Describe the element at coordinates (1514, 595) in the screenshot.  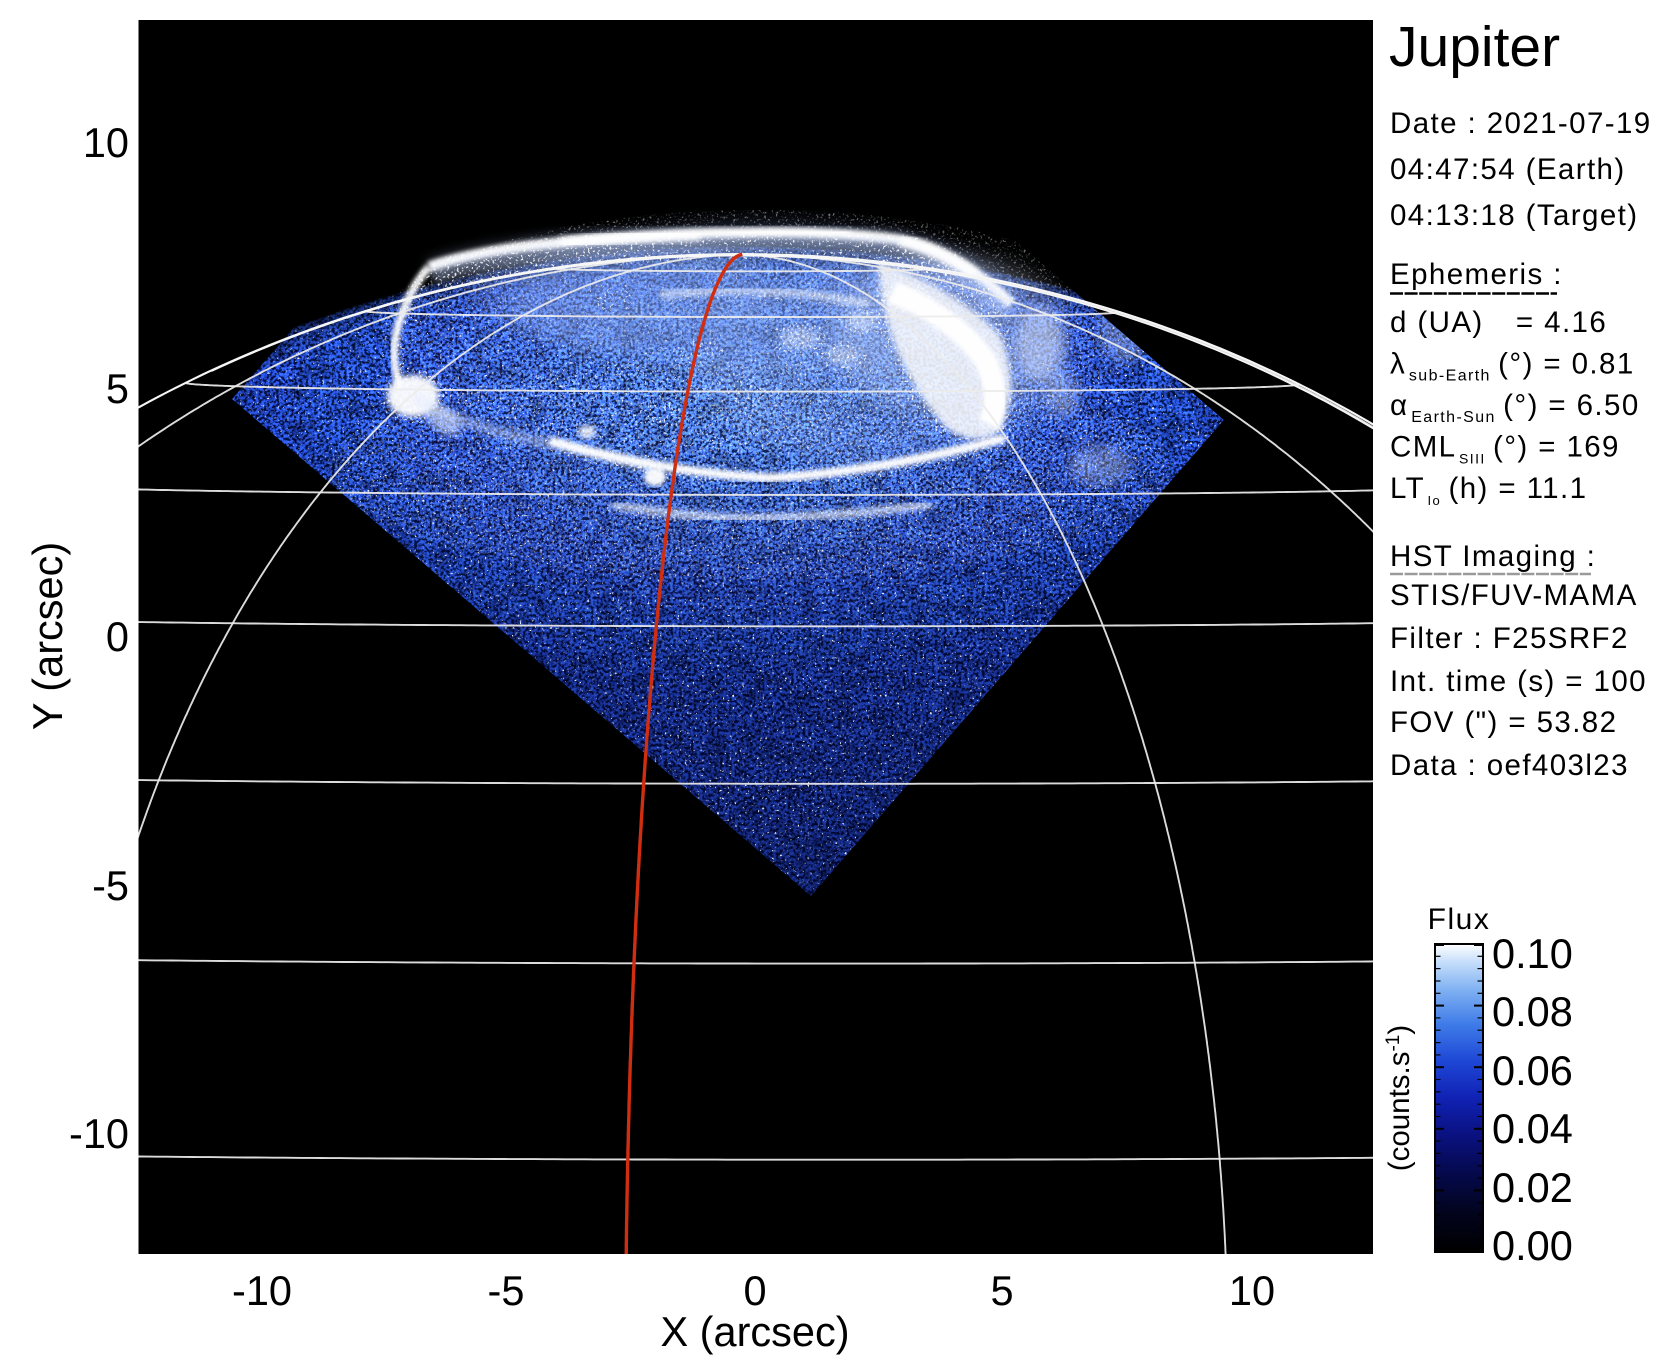
I see `svg-text: STIS/FUV-MAMA` at that location.